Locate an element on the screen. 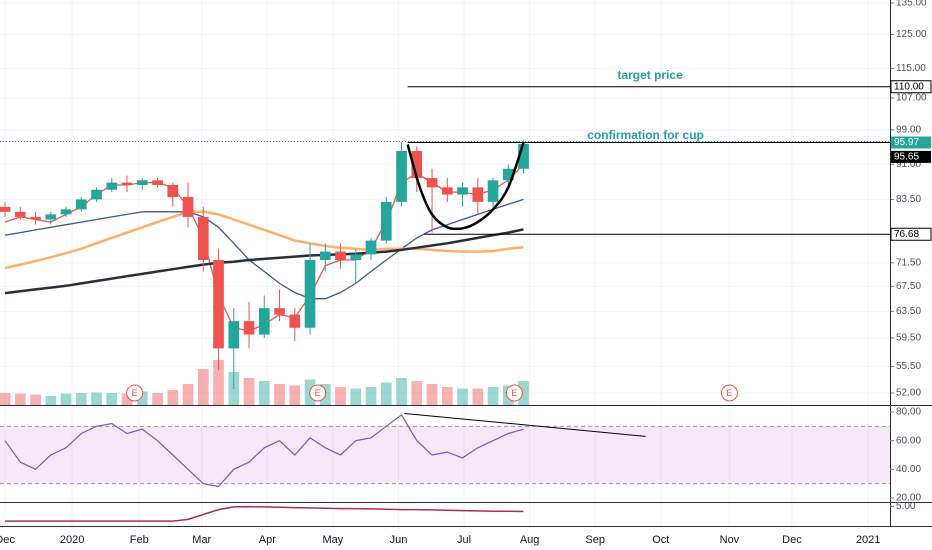 The width and height of the screenshot is (932, 550). y-tick-label: 5.00 is located at coordinates (906, 506).